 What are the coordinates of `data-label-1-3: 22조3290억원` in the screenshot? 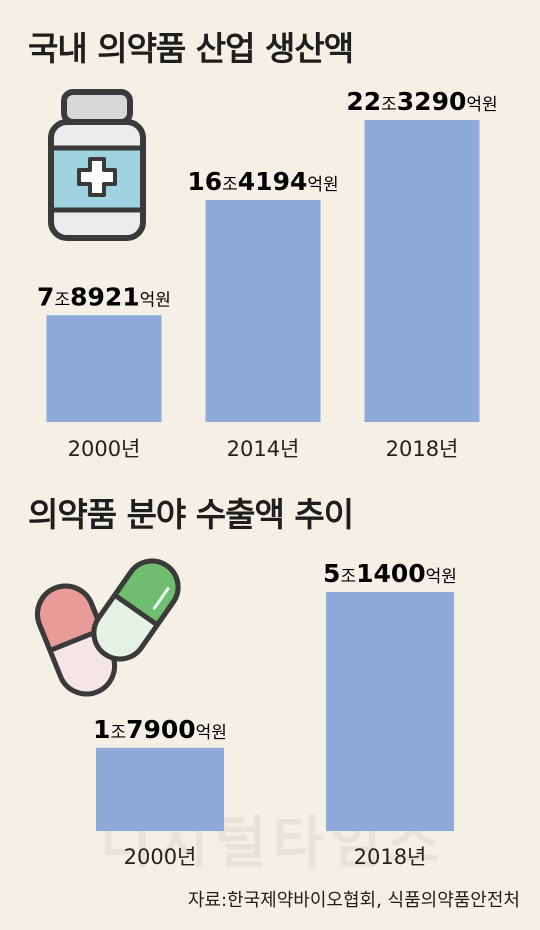 It's located at (421, 101).